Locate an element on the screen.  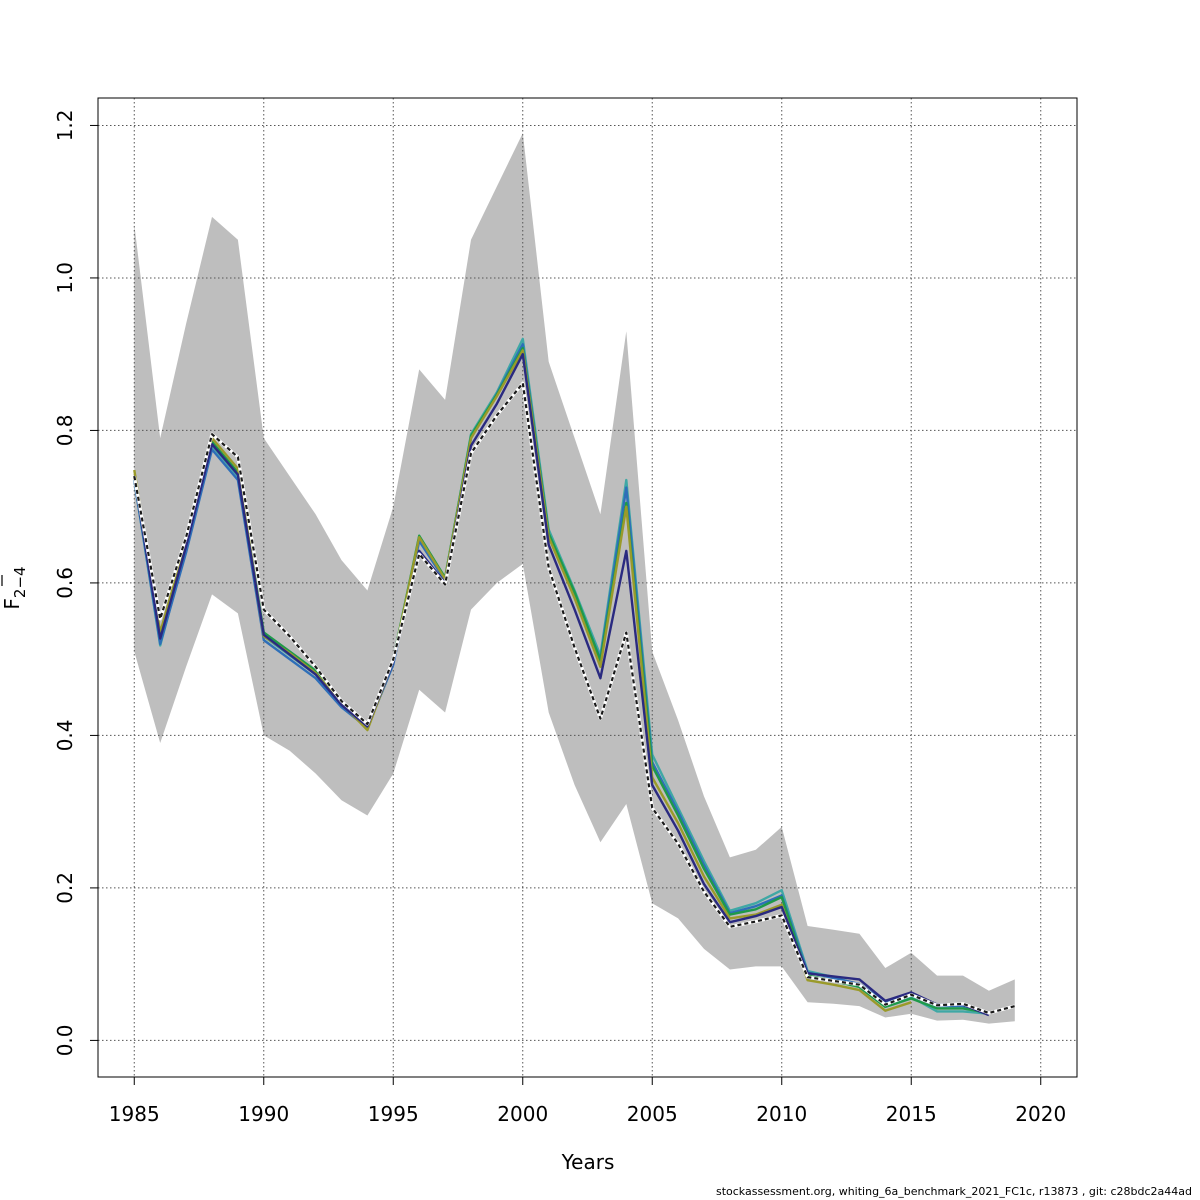
y-axis-title: F2−4 is located at coordinates (14, 587).